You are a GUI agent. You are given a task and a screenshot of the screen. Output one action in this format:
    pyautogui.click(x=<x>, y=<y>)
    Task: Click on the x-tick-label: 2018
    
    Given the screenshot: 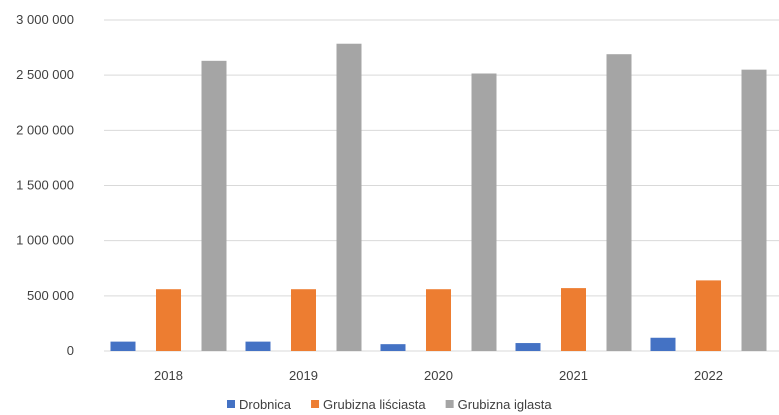 What is the action you would take?
    pyautogui.click(x=168, y=375)
    